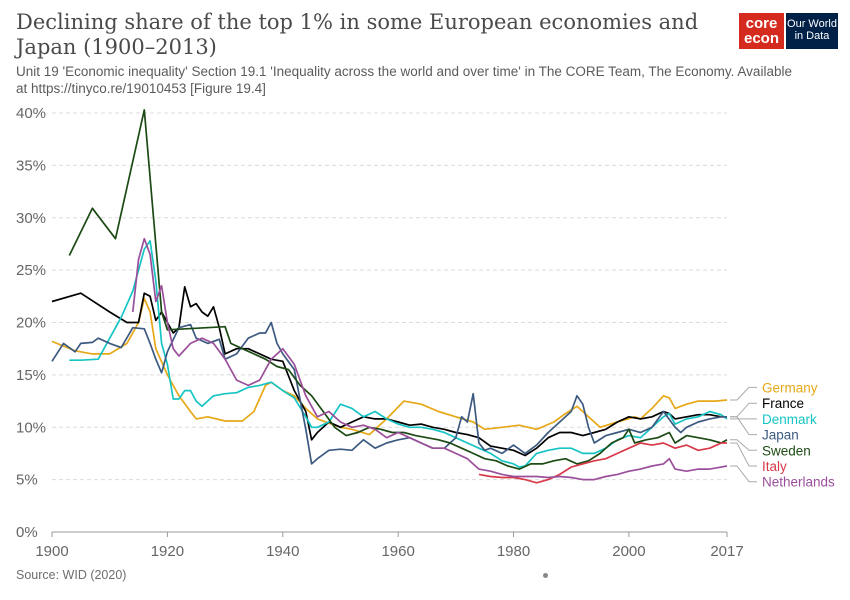 This screenshot has height=600, width=850. Describe the element at coordinates (397, 551) in the screenshot. I see `x-tick-label: 1960` at that location.